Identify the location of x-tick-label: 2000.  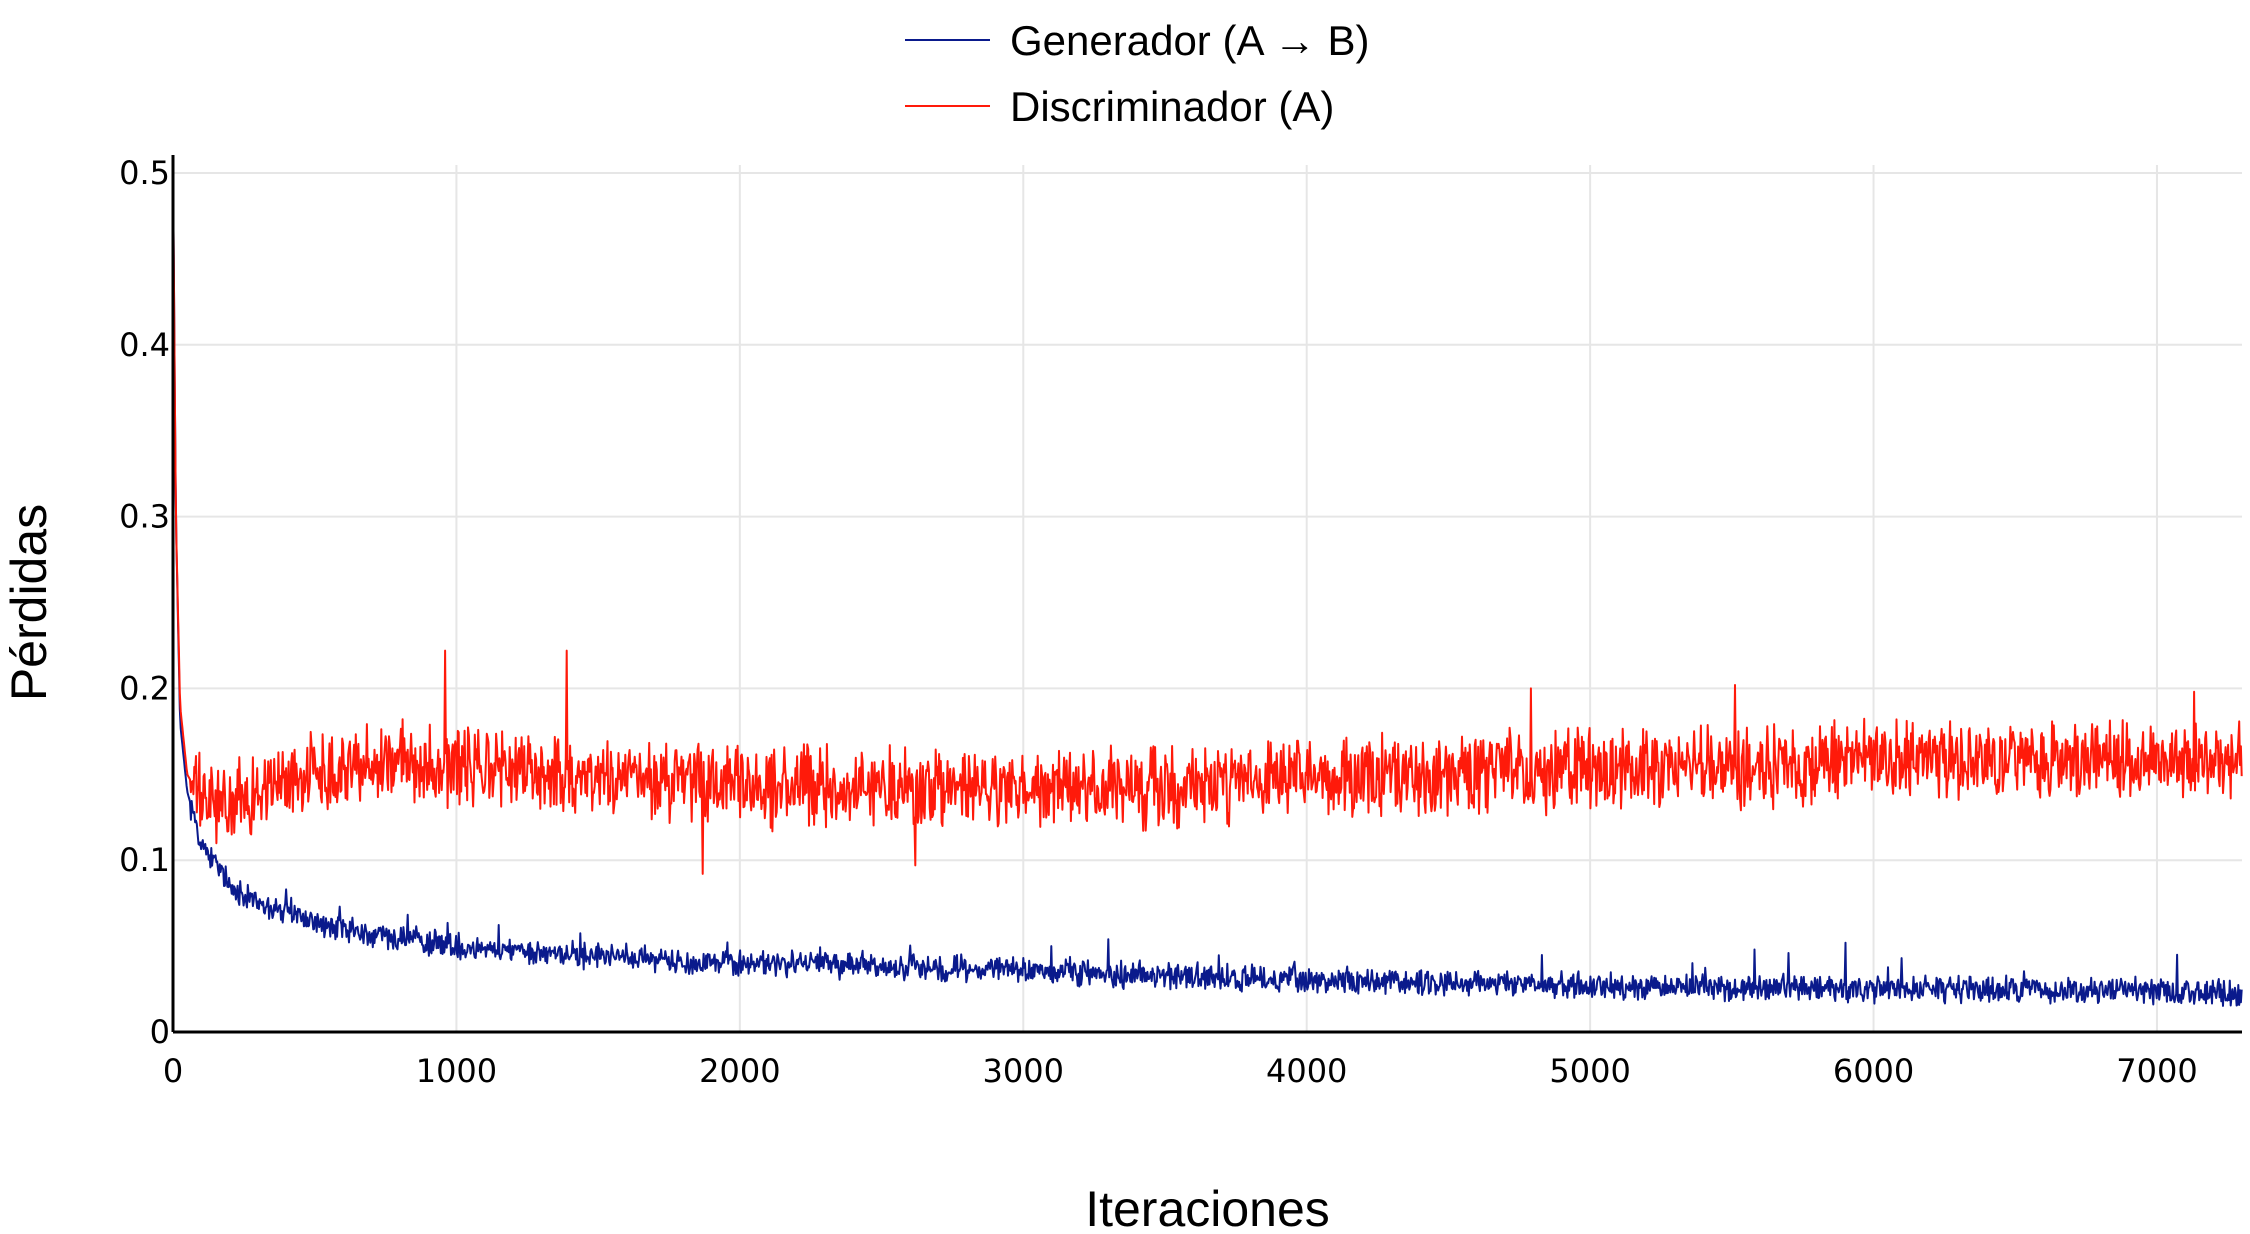
(739, 1071).